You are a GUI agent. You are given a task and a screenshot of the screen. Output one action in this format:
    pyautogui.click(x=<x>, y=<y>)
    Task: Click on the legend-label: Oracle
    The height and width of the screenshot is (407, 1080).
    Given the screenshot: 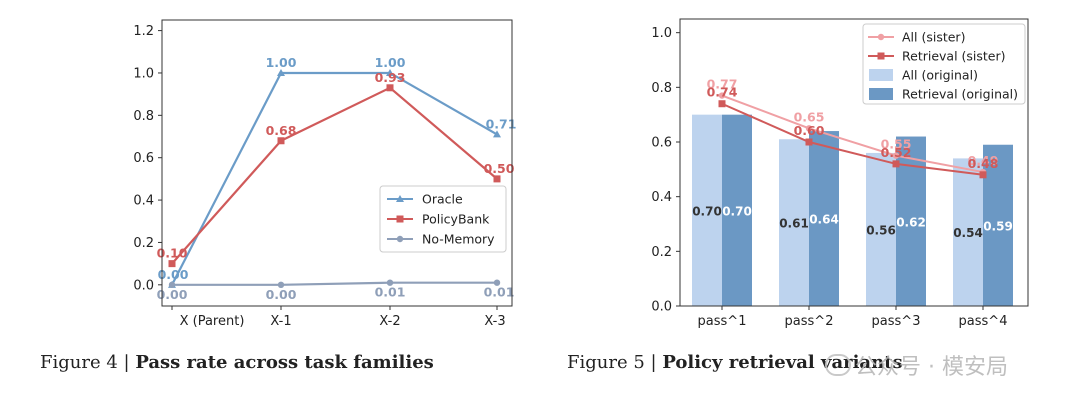 What is the action you would take?
    pyautogui.click(x=442, y=199)
    